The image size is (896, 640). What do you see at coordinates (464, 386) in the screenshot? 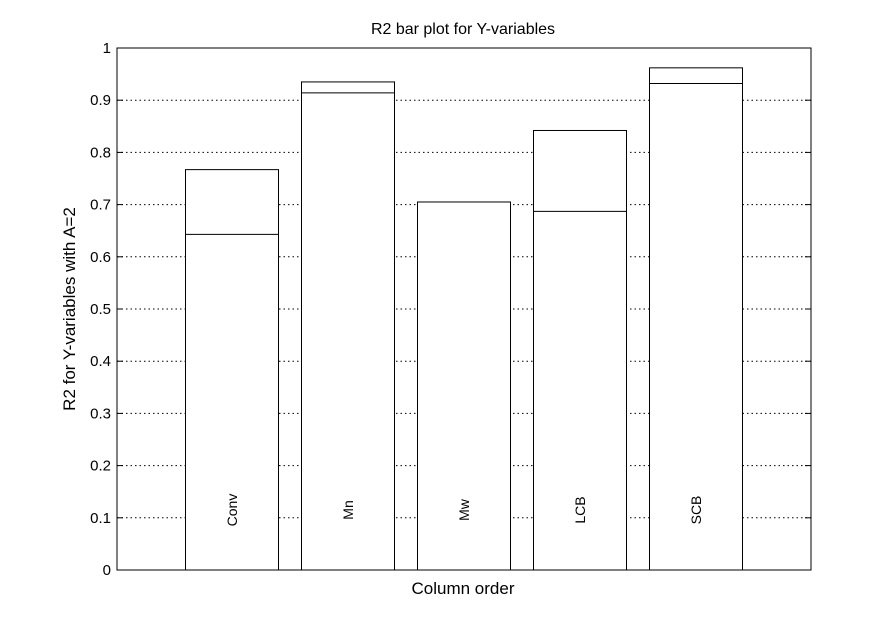
I see `bar-mw` at bounding box center [464, 386].